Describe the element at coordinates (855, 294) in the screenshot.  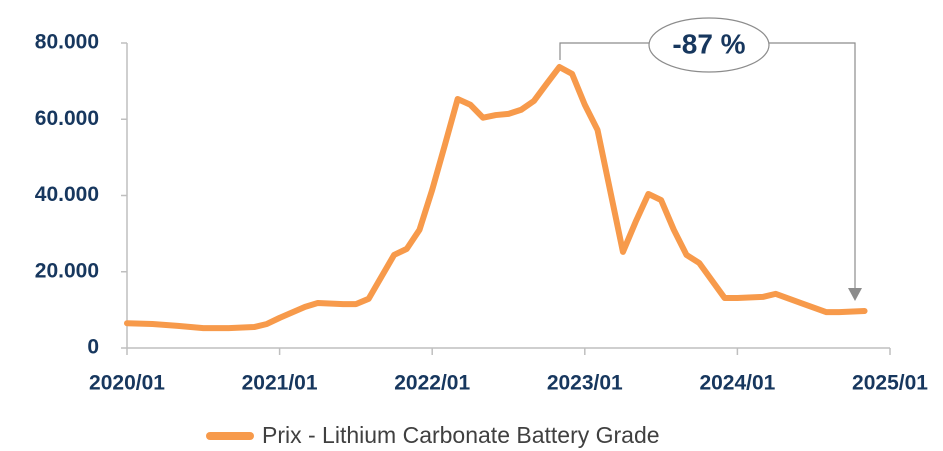
I see `arrow-head` at that location.